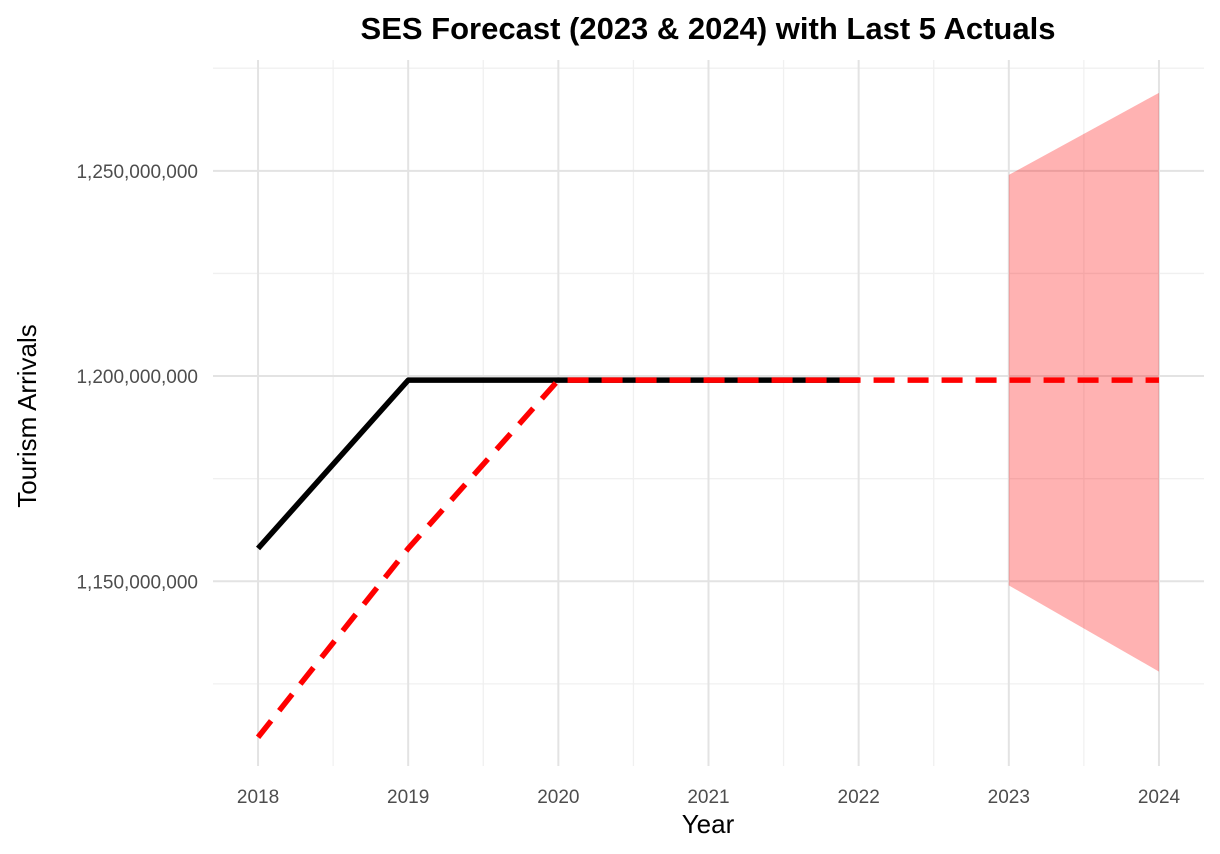 The height and width of the screenshot is (854, 1220). I want to click on x-axis-title: Year, so click(708, 824).